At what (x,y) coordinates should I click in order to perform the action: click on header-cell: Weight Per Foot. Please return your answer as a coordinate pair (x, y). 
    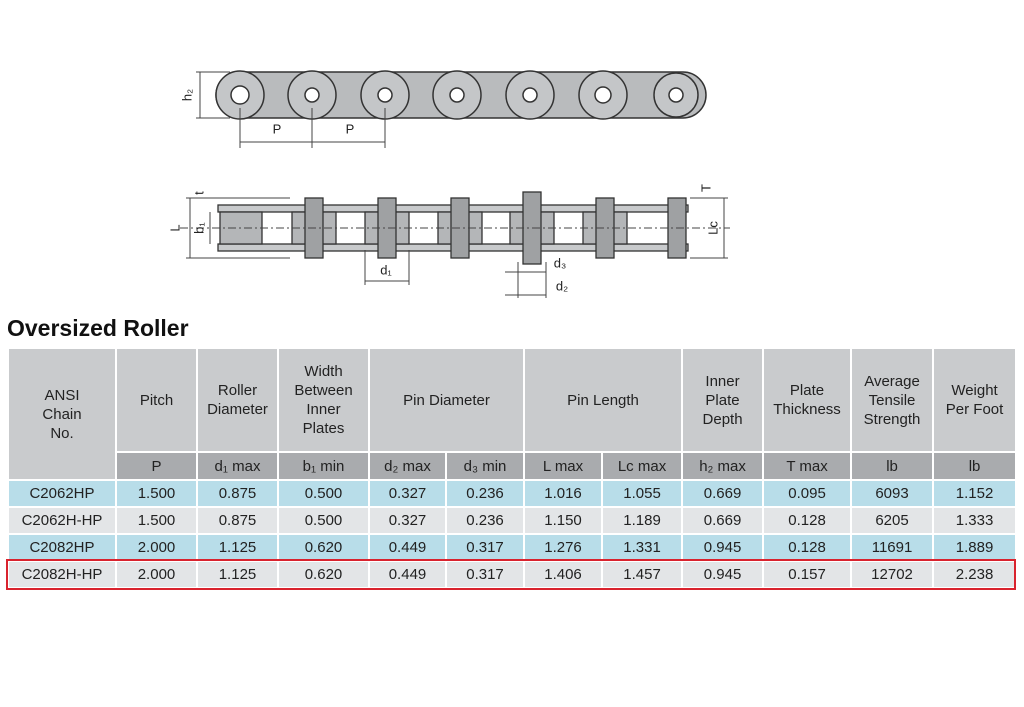
    Looking at the image, I should click on (975, 400).